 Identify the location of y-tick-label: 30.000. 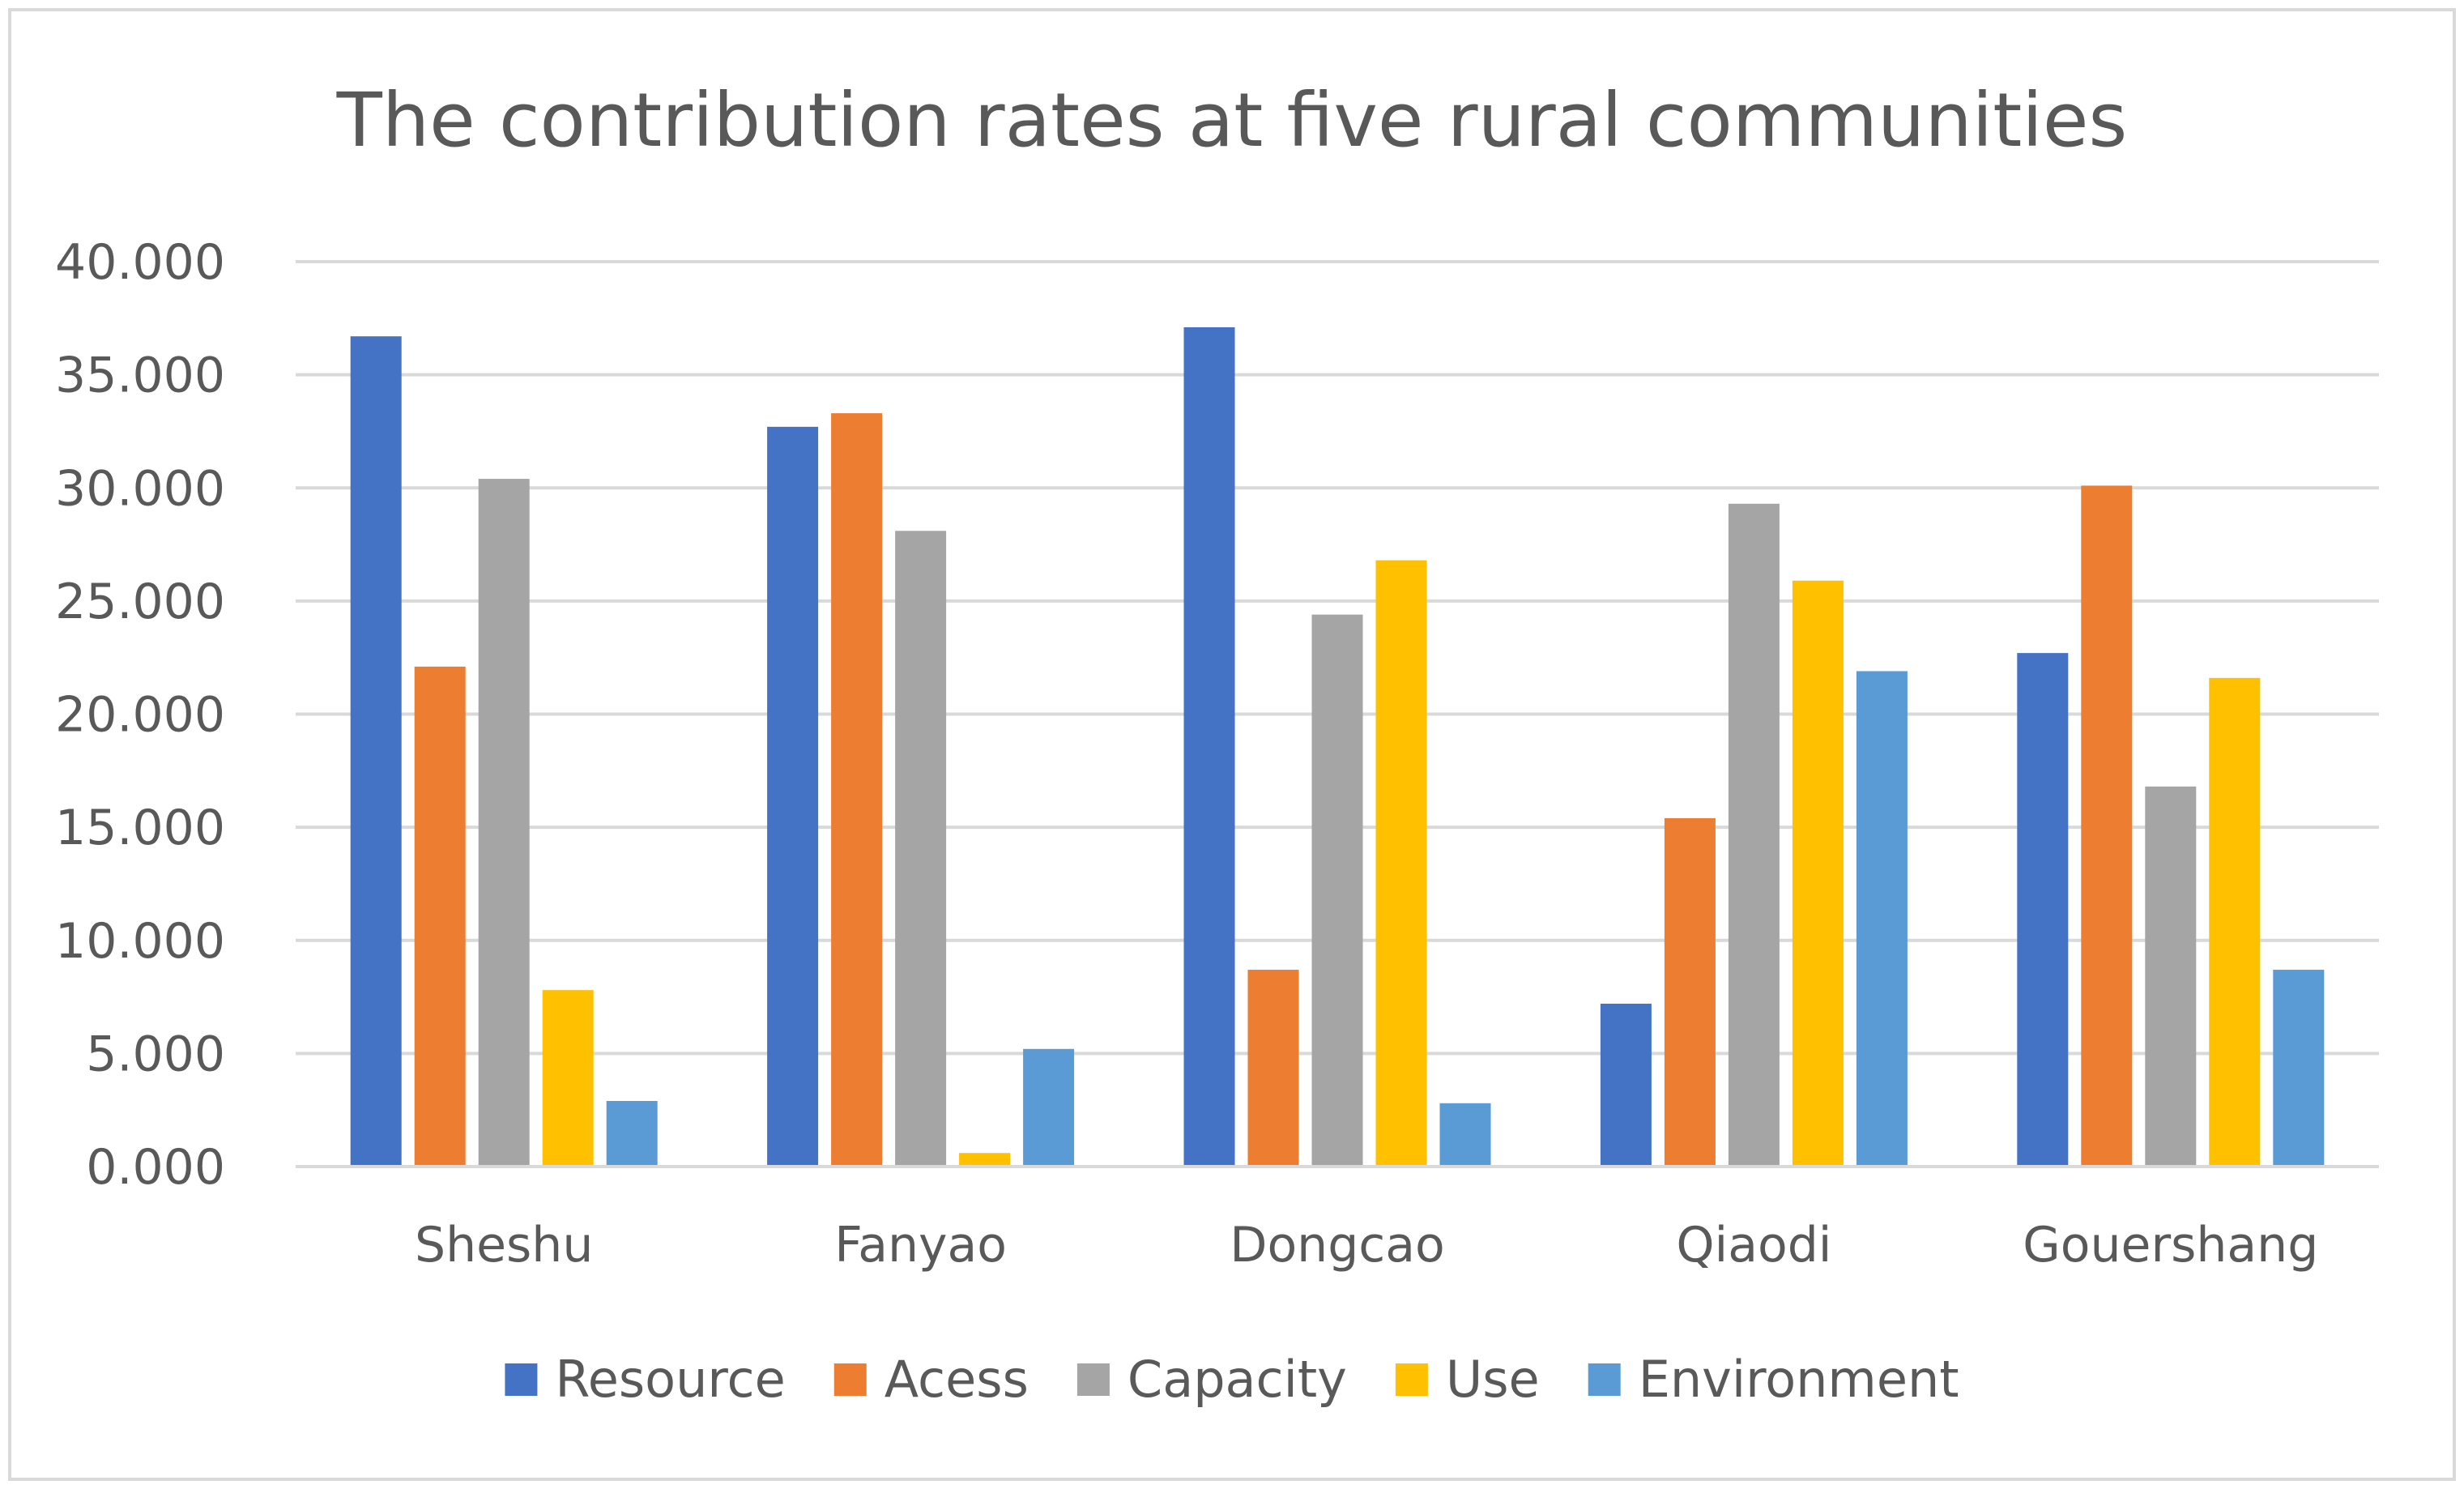
(140, 488).